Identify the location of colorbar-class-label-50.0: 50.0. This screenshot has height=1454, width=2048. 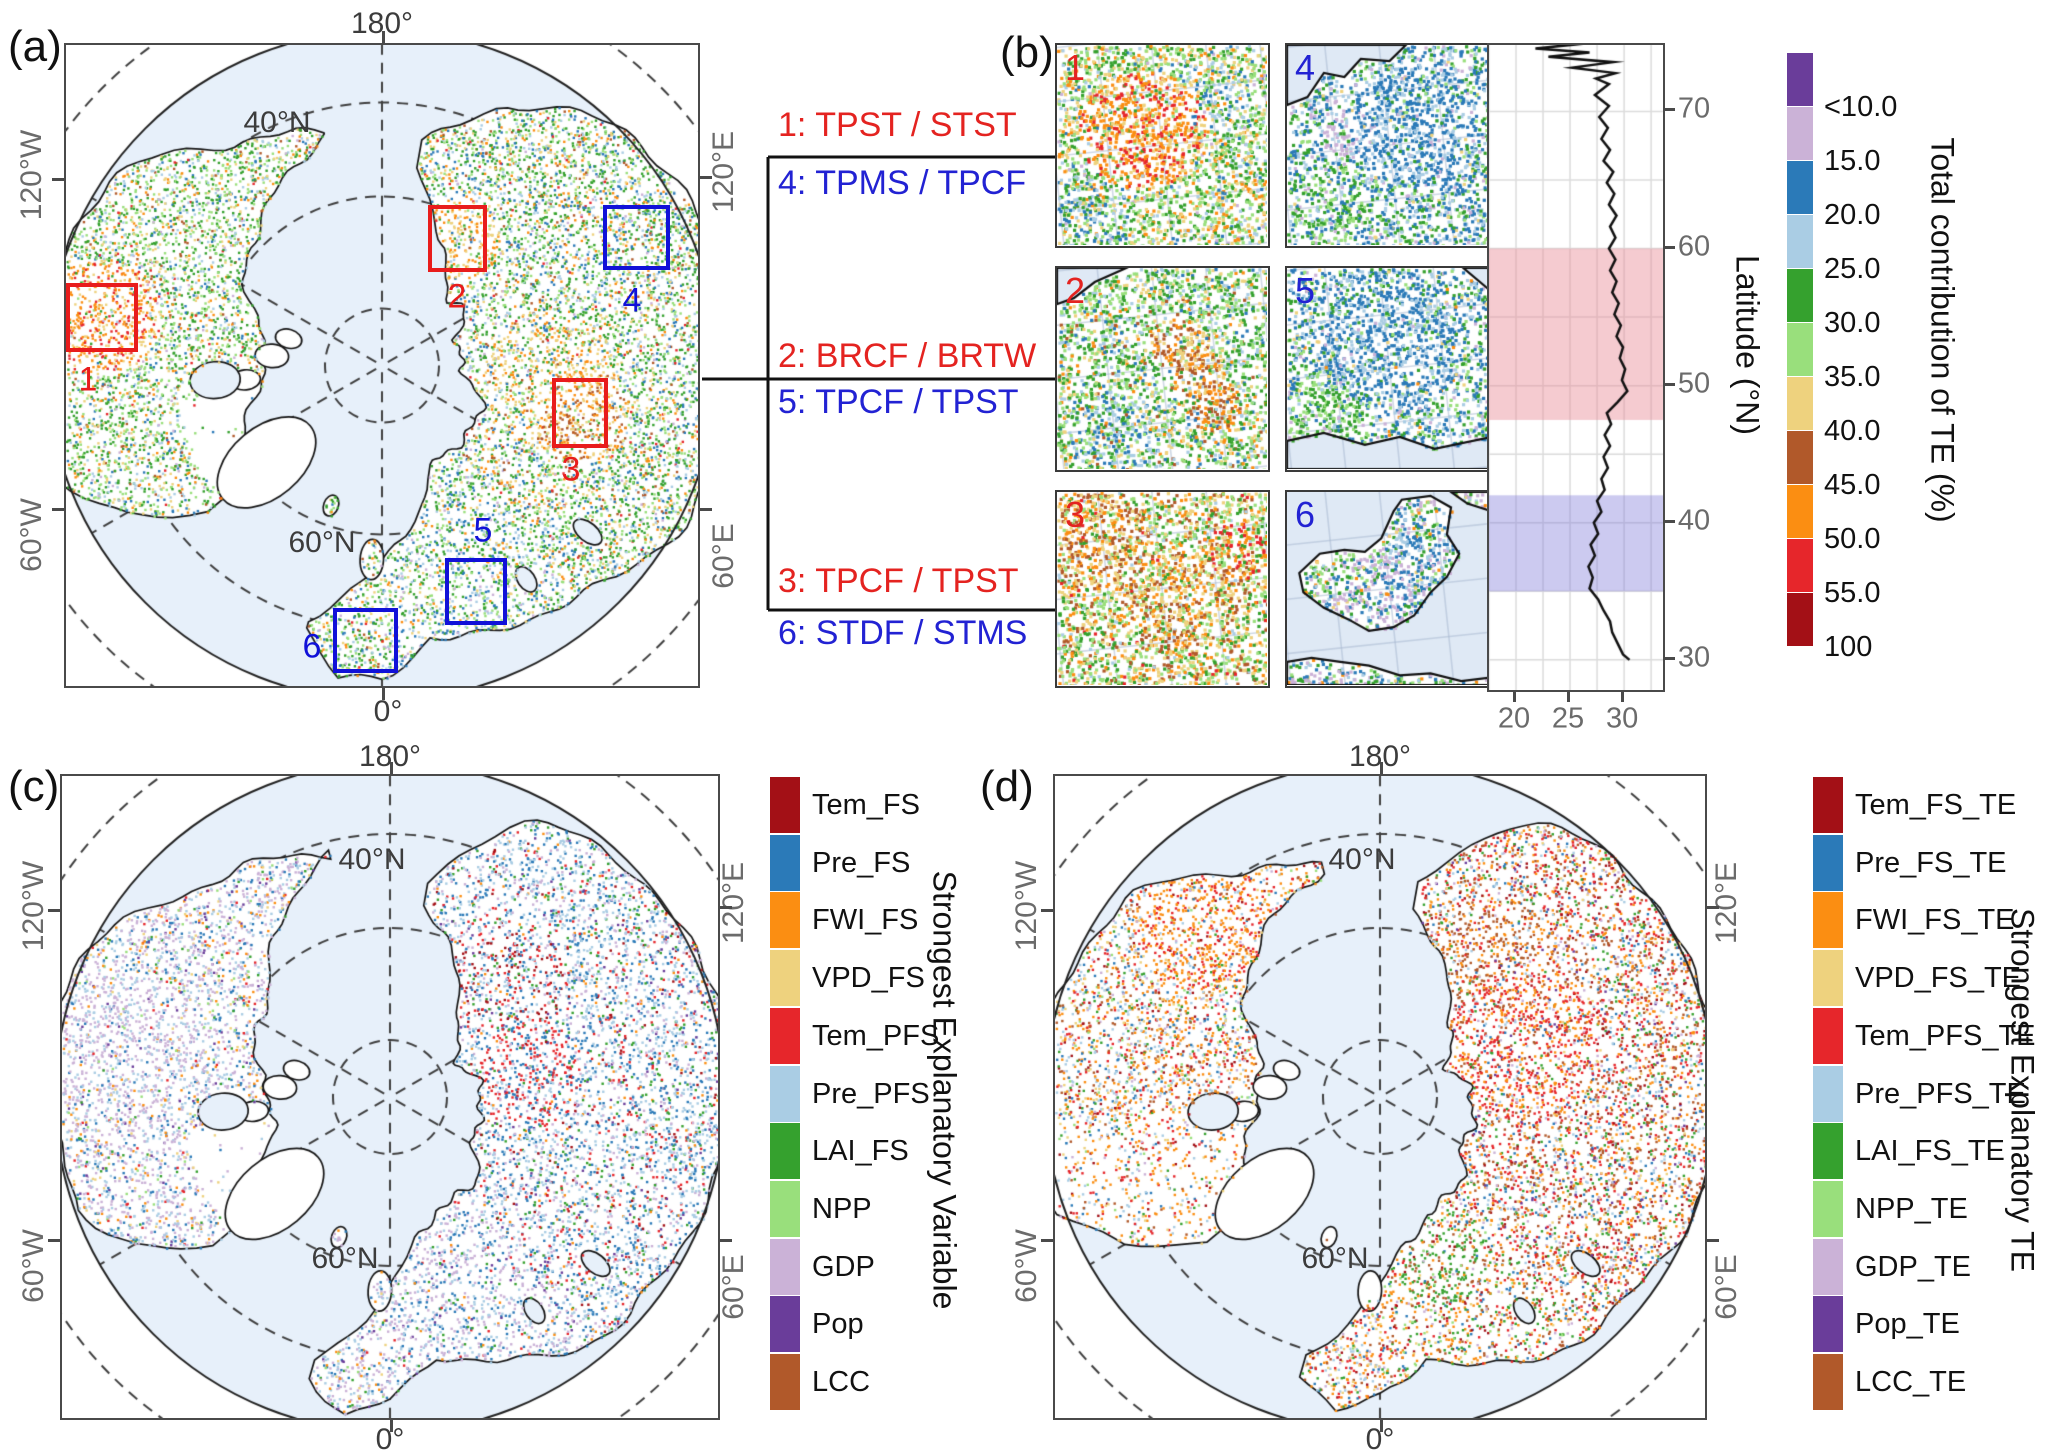
(1852, 539).